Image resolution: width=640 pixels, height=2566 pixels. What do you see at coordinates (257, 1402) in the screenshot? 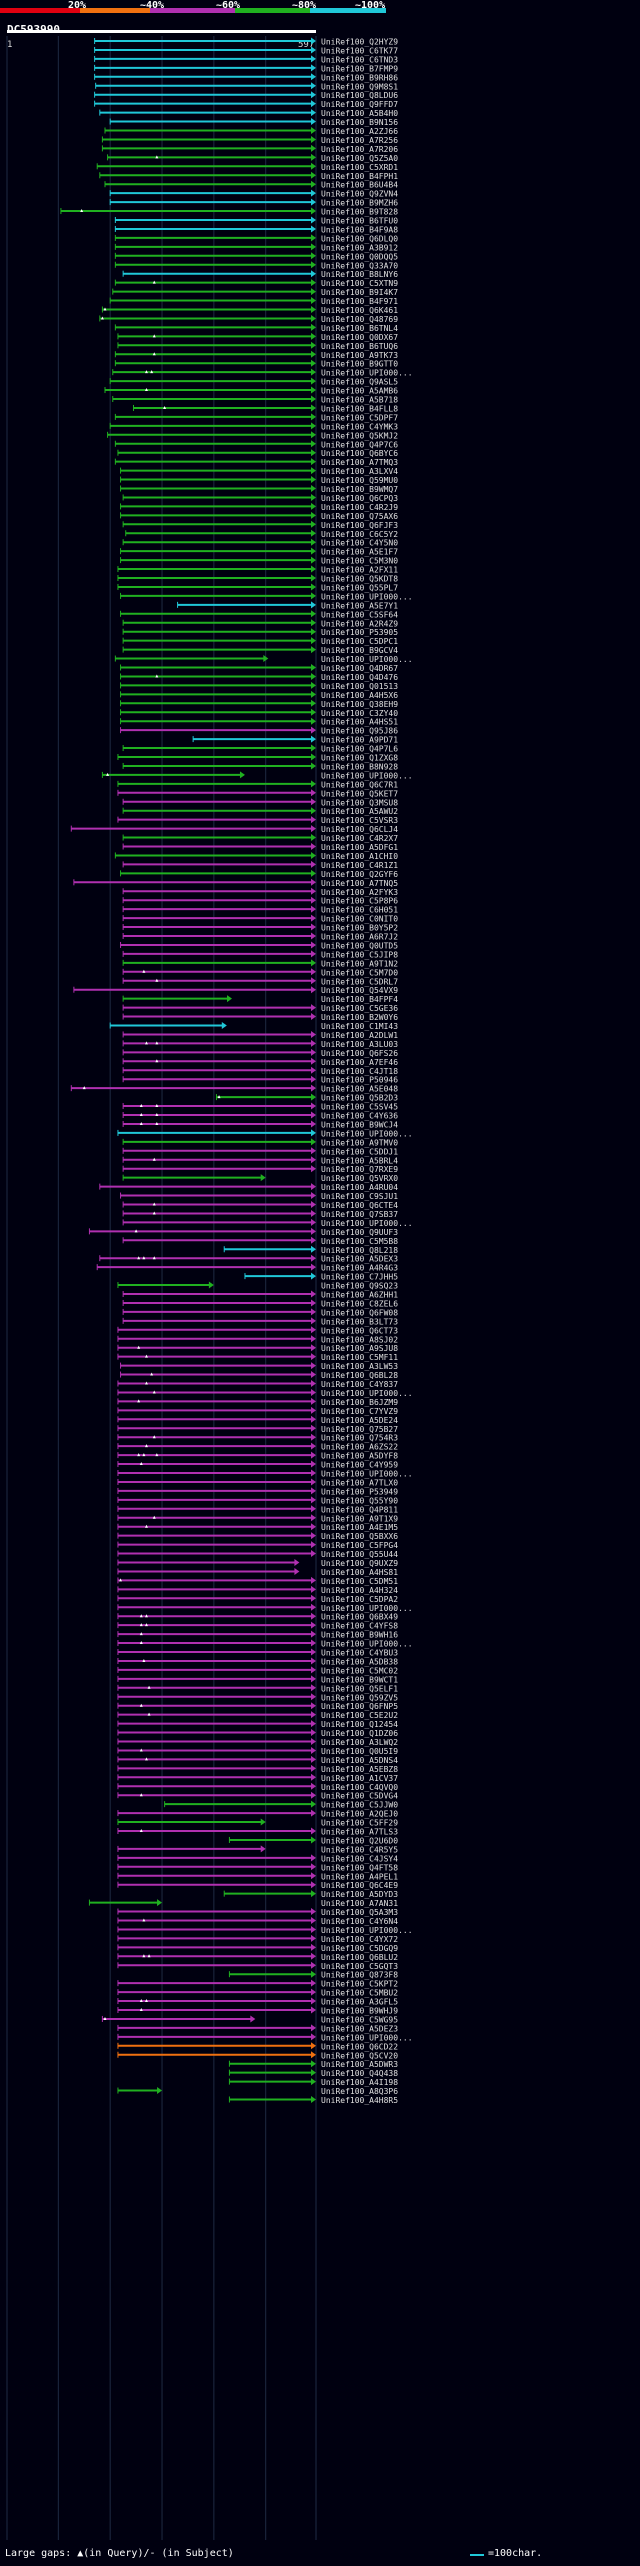
I see `hit-row: UniRef100_B6JZM9` at bounding box center [257, 1402].